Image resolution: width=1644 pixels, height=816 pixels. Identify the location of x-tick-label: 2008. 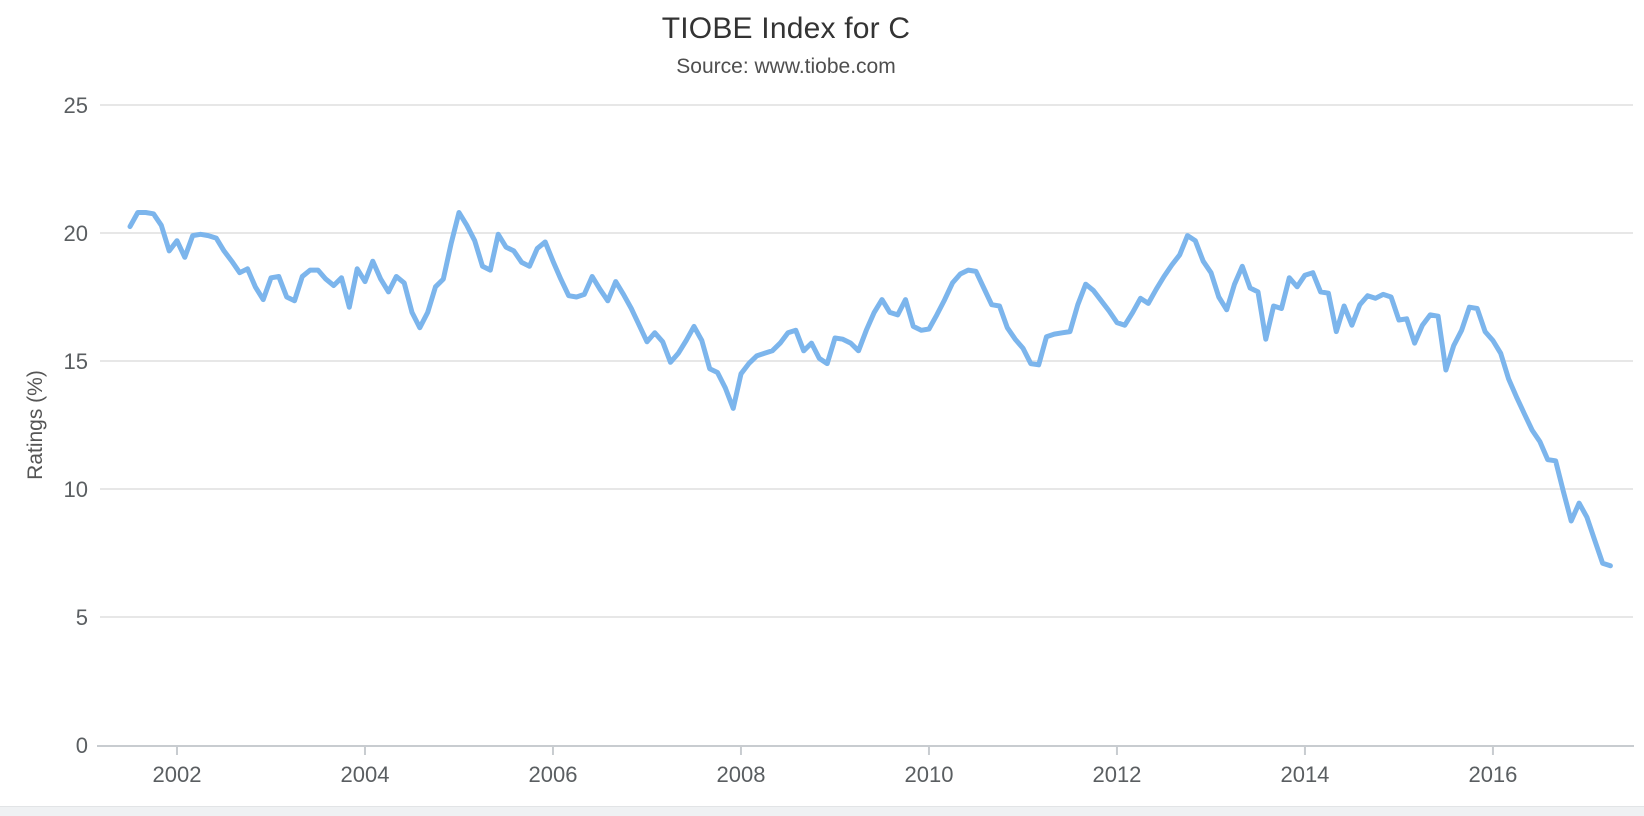
(740, 774).